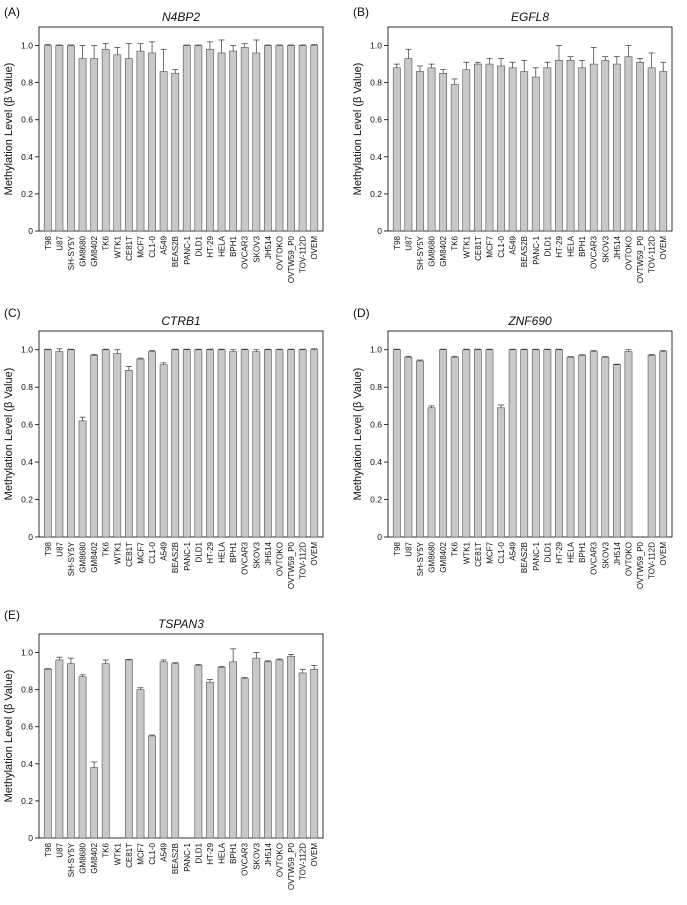  Describe the element at coordinates (198, 752) in the screenshot. I see `bar-dld1` at that location.